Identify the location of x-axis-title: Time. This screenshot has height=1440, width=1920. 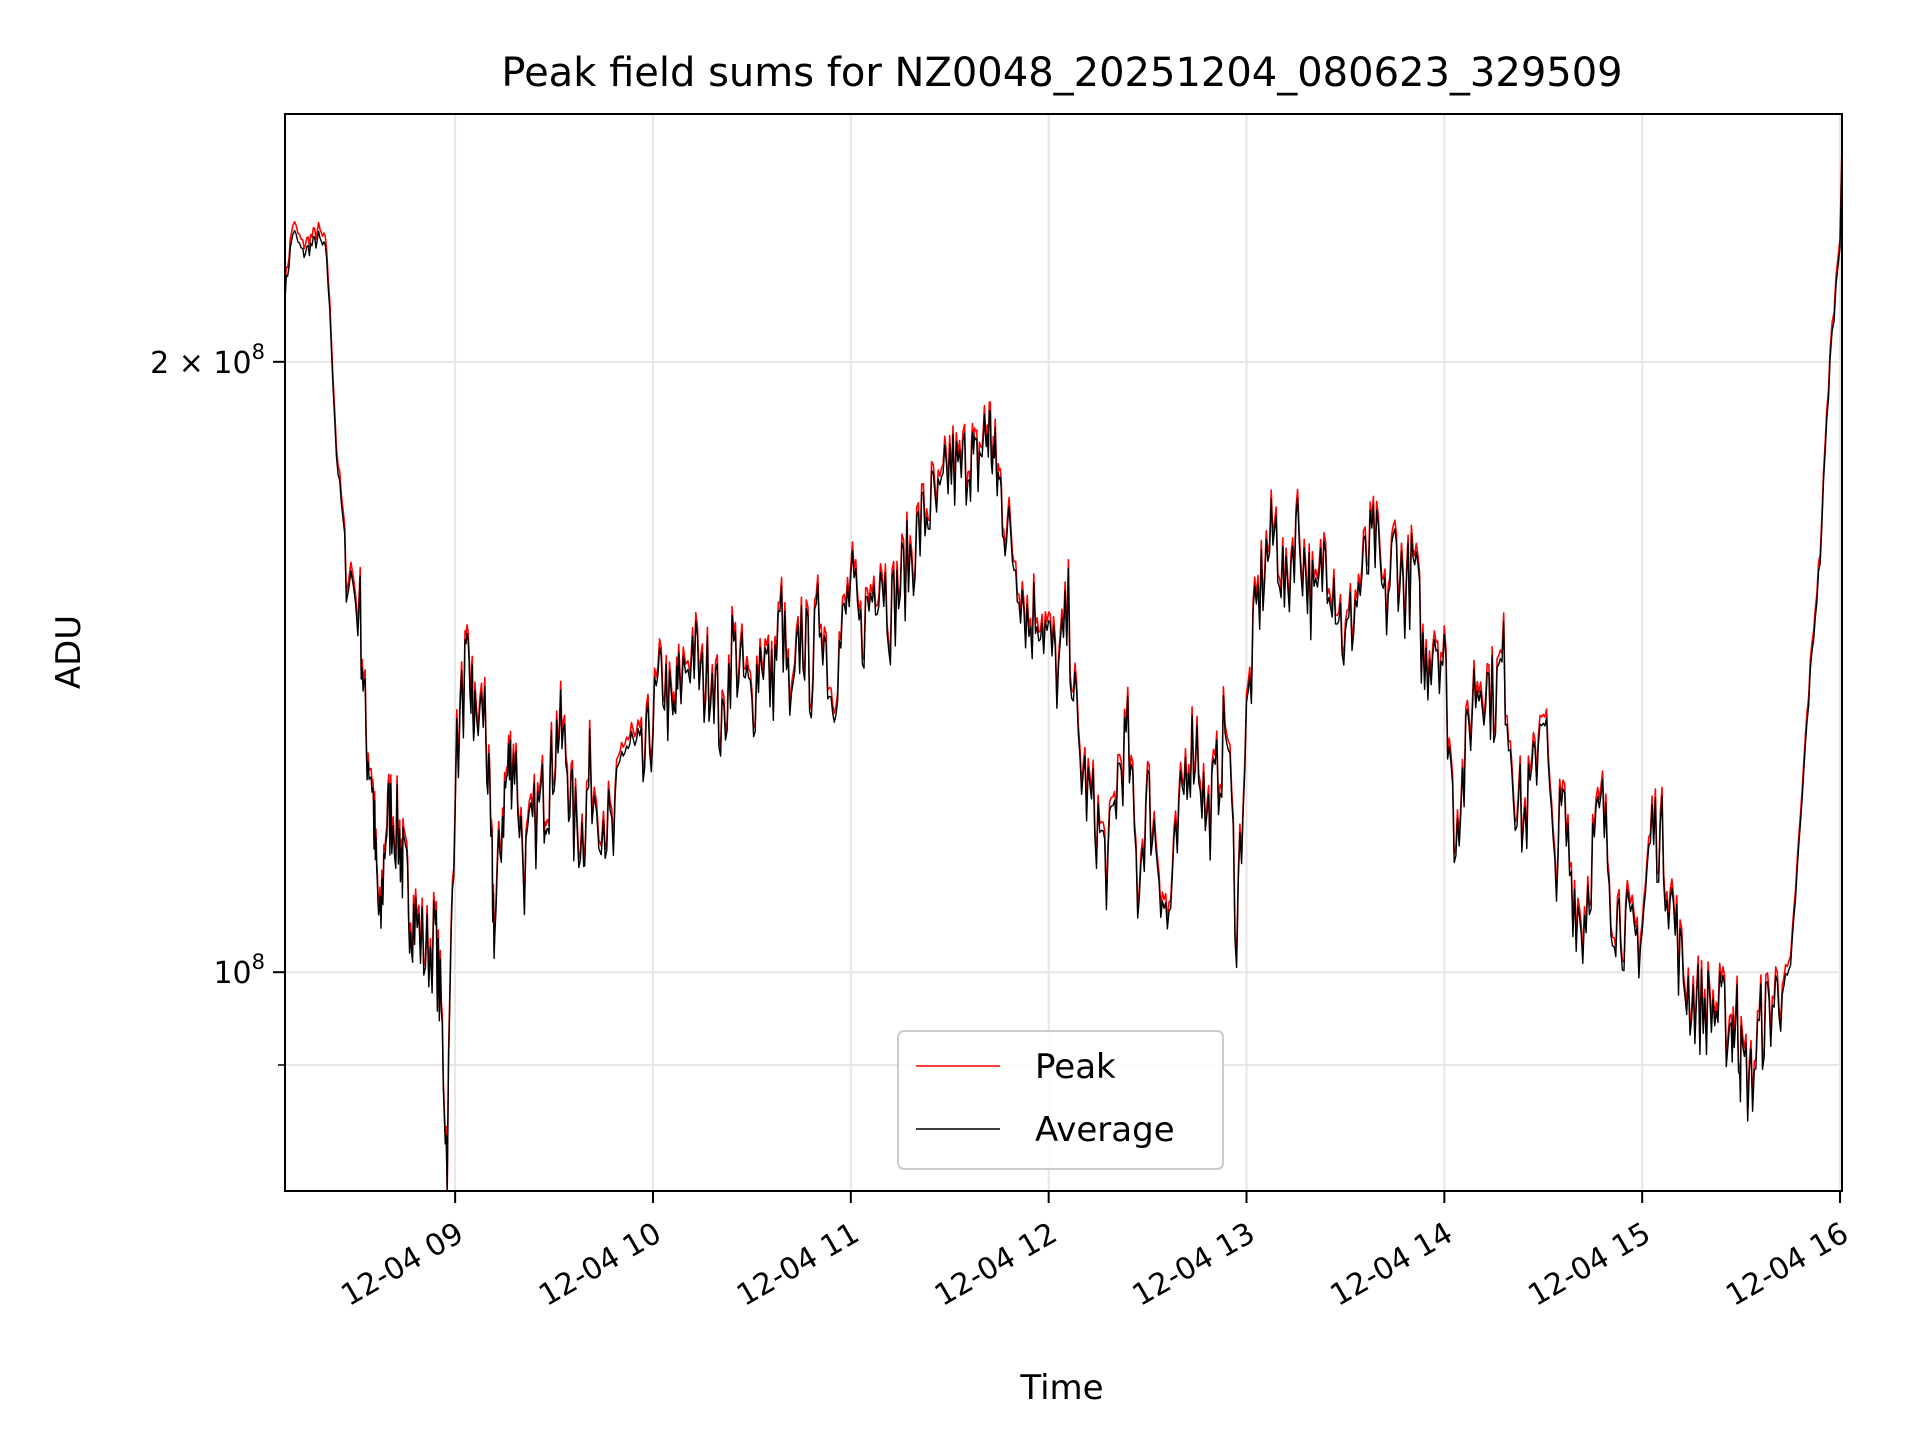
(1061, 1388).